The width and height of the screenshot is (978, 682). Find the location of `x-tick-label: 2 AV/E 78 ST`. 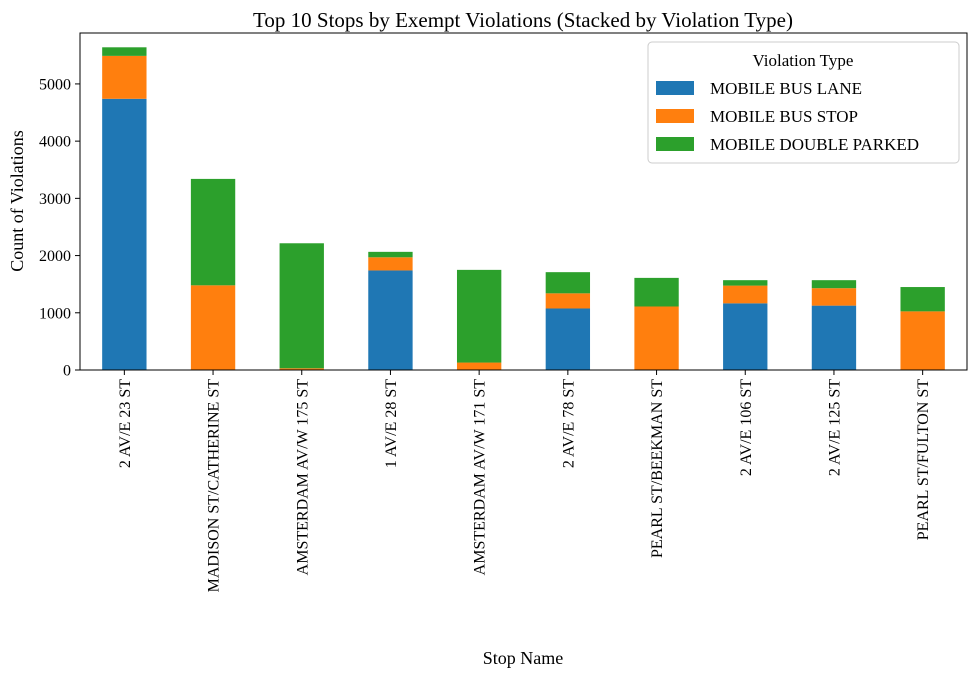

x-tick-label: 2 AV/E 78 ST is located at coordinates (568, 423).